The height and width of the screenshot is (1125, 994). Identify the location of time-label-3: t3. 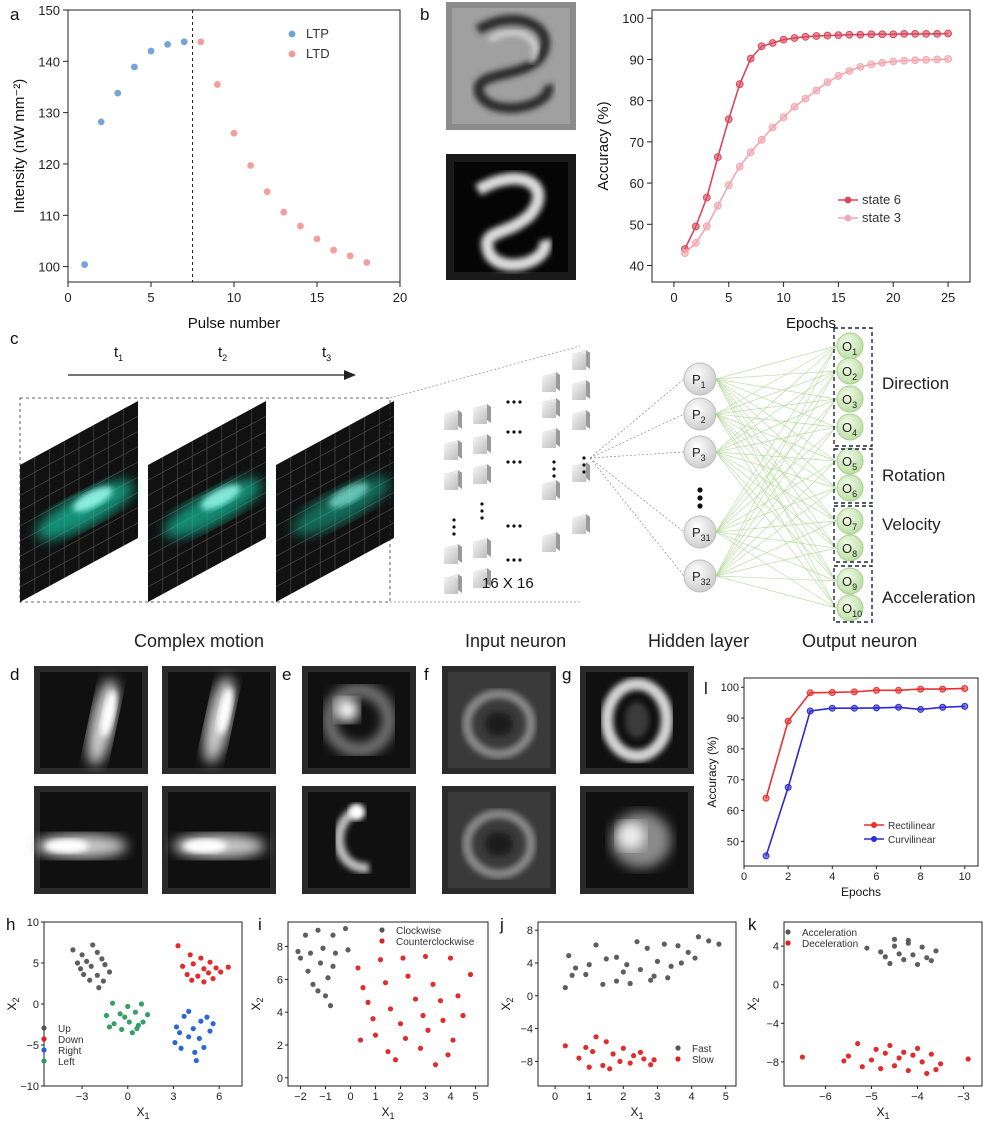
(326, 353).